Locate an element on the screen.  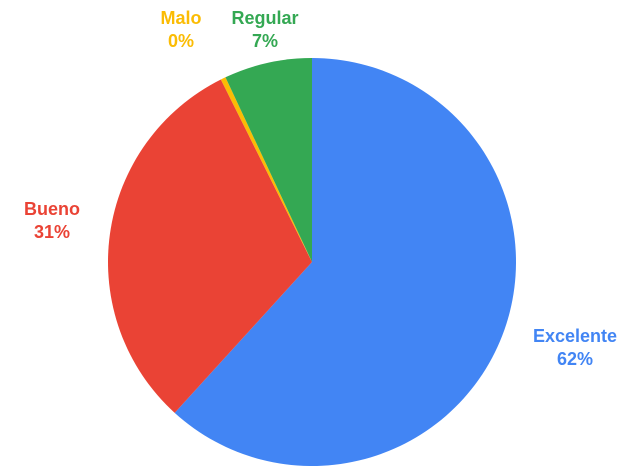
slice-label-regular: Regular 7% is located at coordinates (264, 29).